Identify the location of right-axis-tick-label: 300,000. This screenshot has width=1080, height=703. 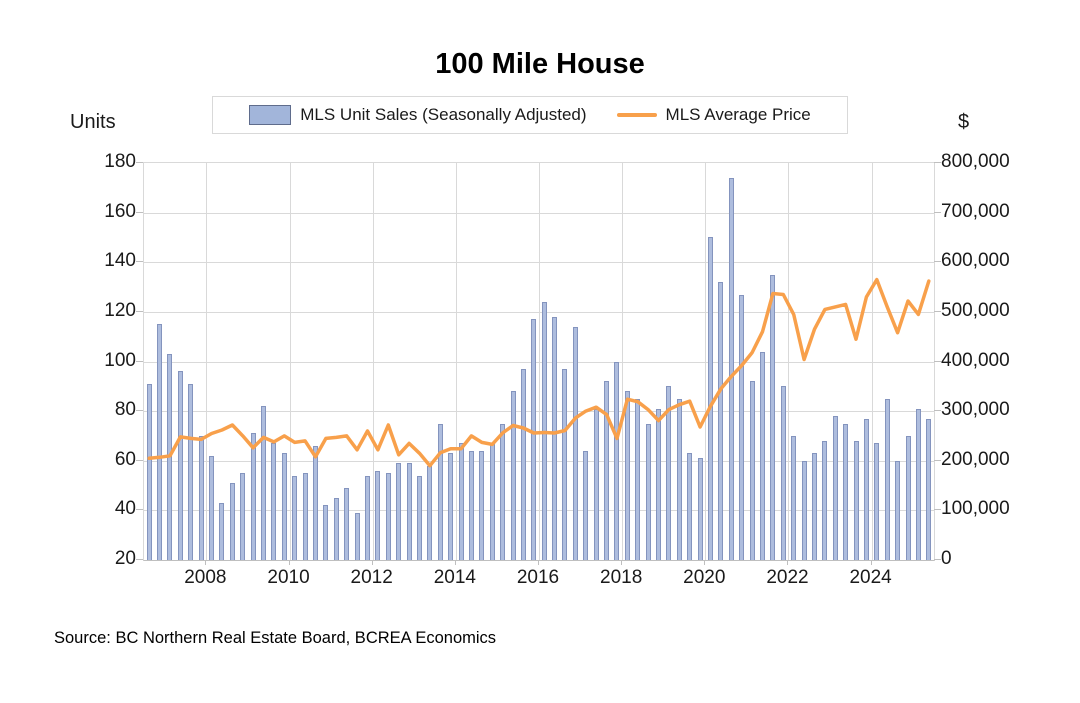
(975, 410).